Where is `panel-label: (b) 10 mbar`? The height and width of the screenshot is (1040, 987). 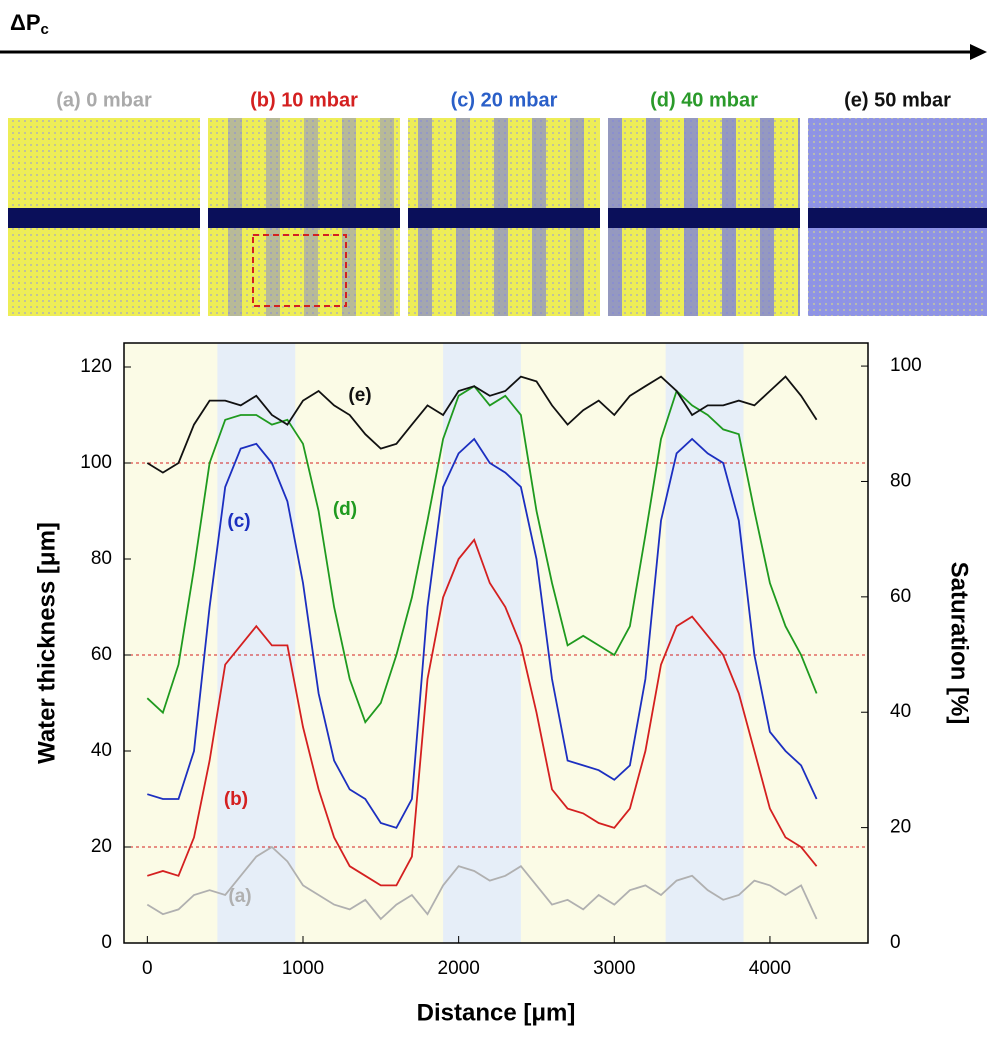 panel-label: (b) 10 mbar is located at coordinates (304, 100).